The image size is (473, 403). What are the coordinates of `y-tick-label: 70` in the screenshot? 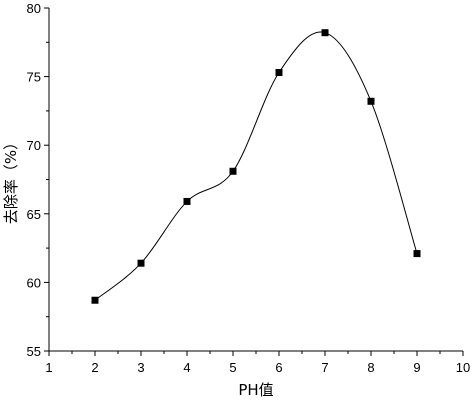 It's located at (34, 145).